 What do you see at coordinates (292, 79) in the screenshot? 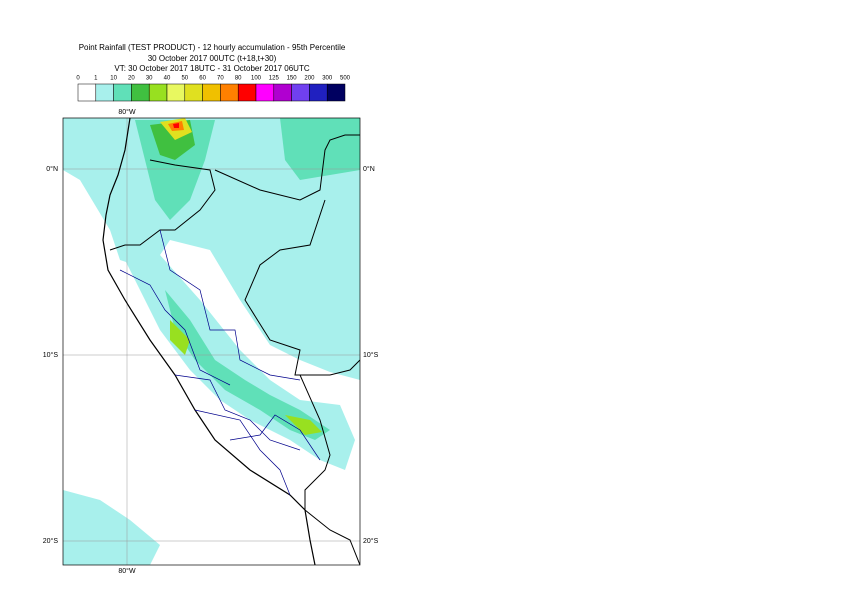
I see `legend-label: 150` at bounding box center [292, 79].